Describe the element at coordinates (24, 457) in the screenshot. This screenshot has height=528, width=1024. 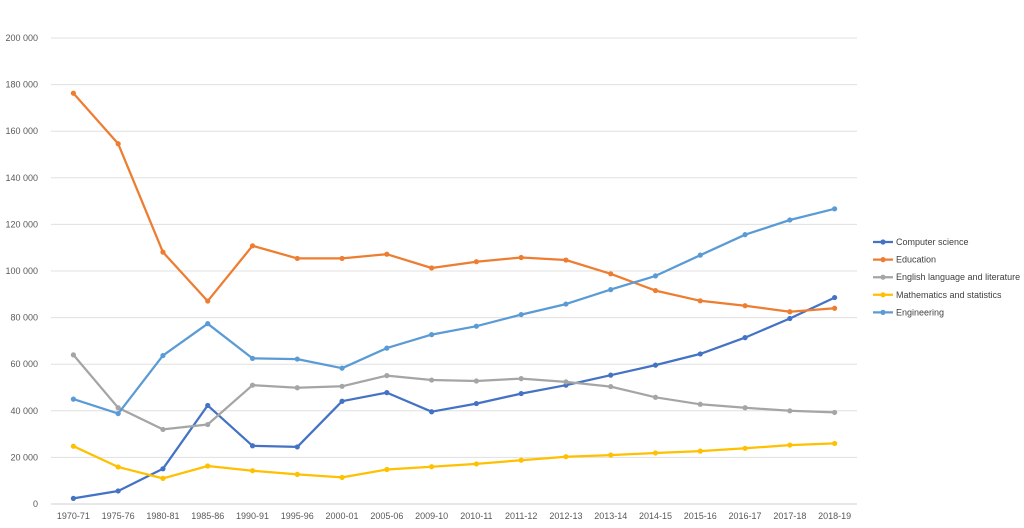
I see `y-tick-label: 20 000` at that location.